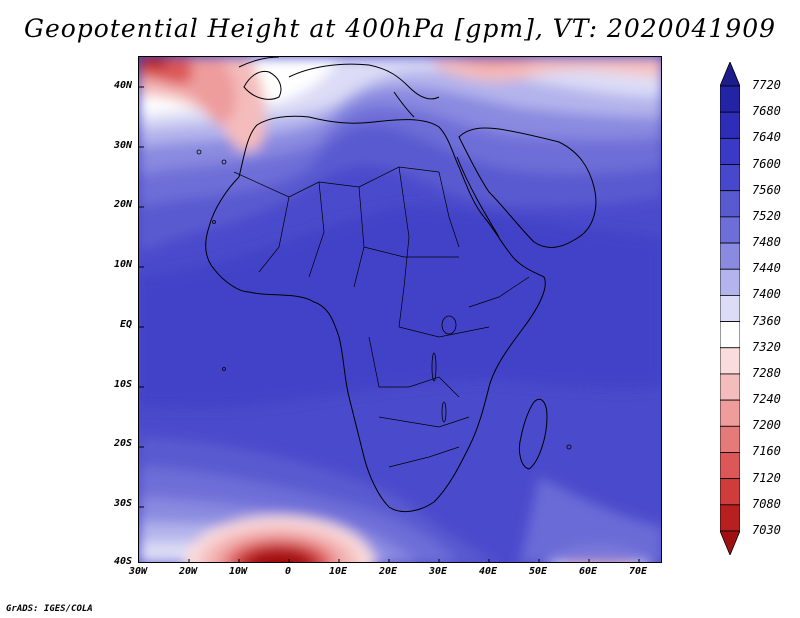 The width and height of the screenshot is (800, 618). What do you see at coordinates (138, 571) in the screenshot?
I see `lon-label-30w: 30W` at bounding box center [138, 571].